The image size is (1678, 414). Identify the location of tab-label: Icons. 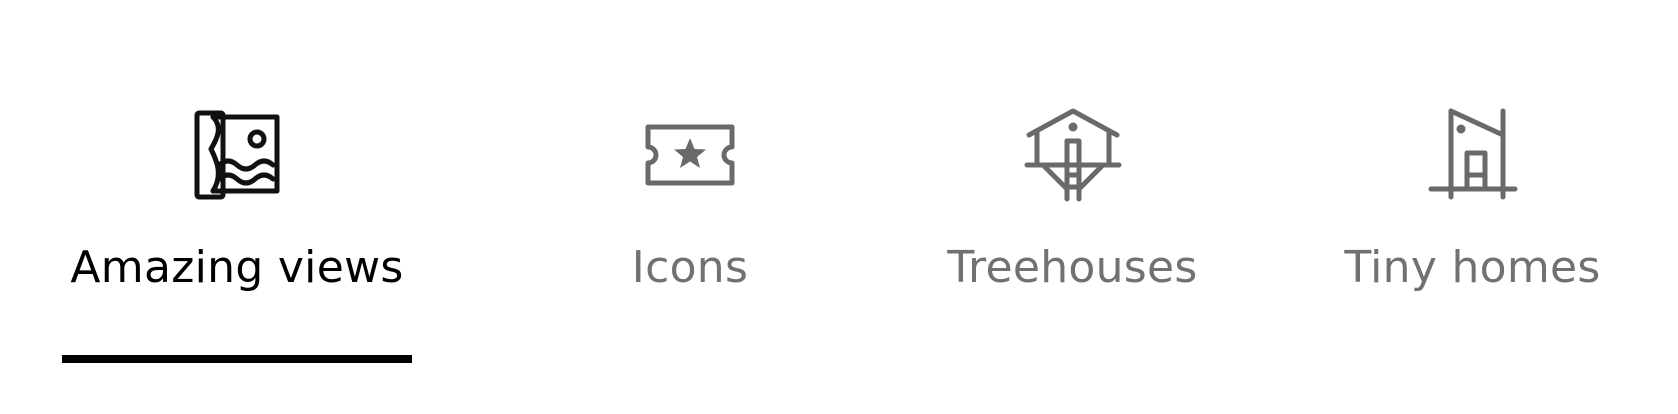
(690, 267).